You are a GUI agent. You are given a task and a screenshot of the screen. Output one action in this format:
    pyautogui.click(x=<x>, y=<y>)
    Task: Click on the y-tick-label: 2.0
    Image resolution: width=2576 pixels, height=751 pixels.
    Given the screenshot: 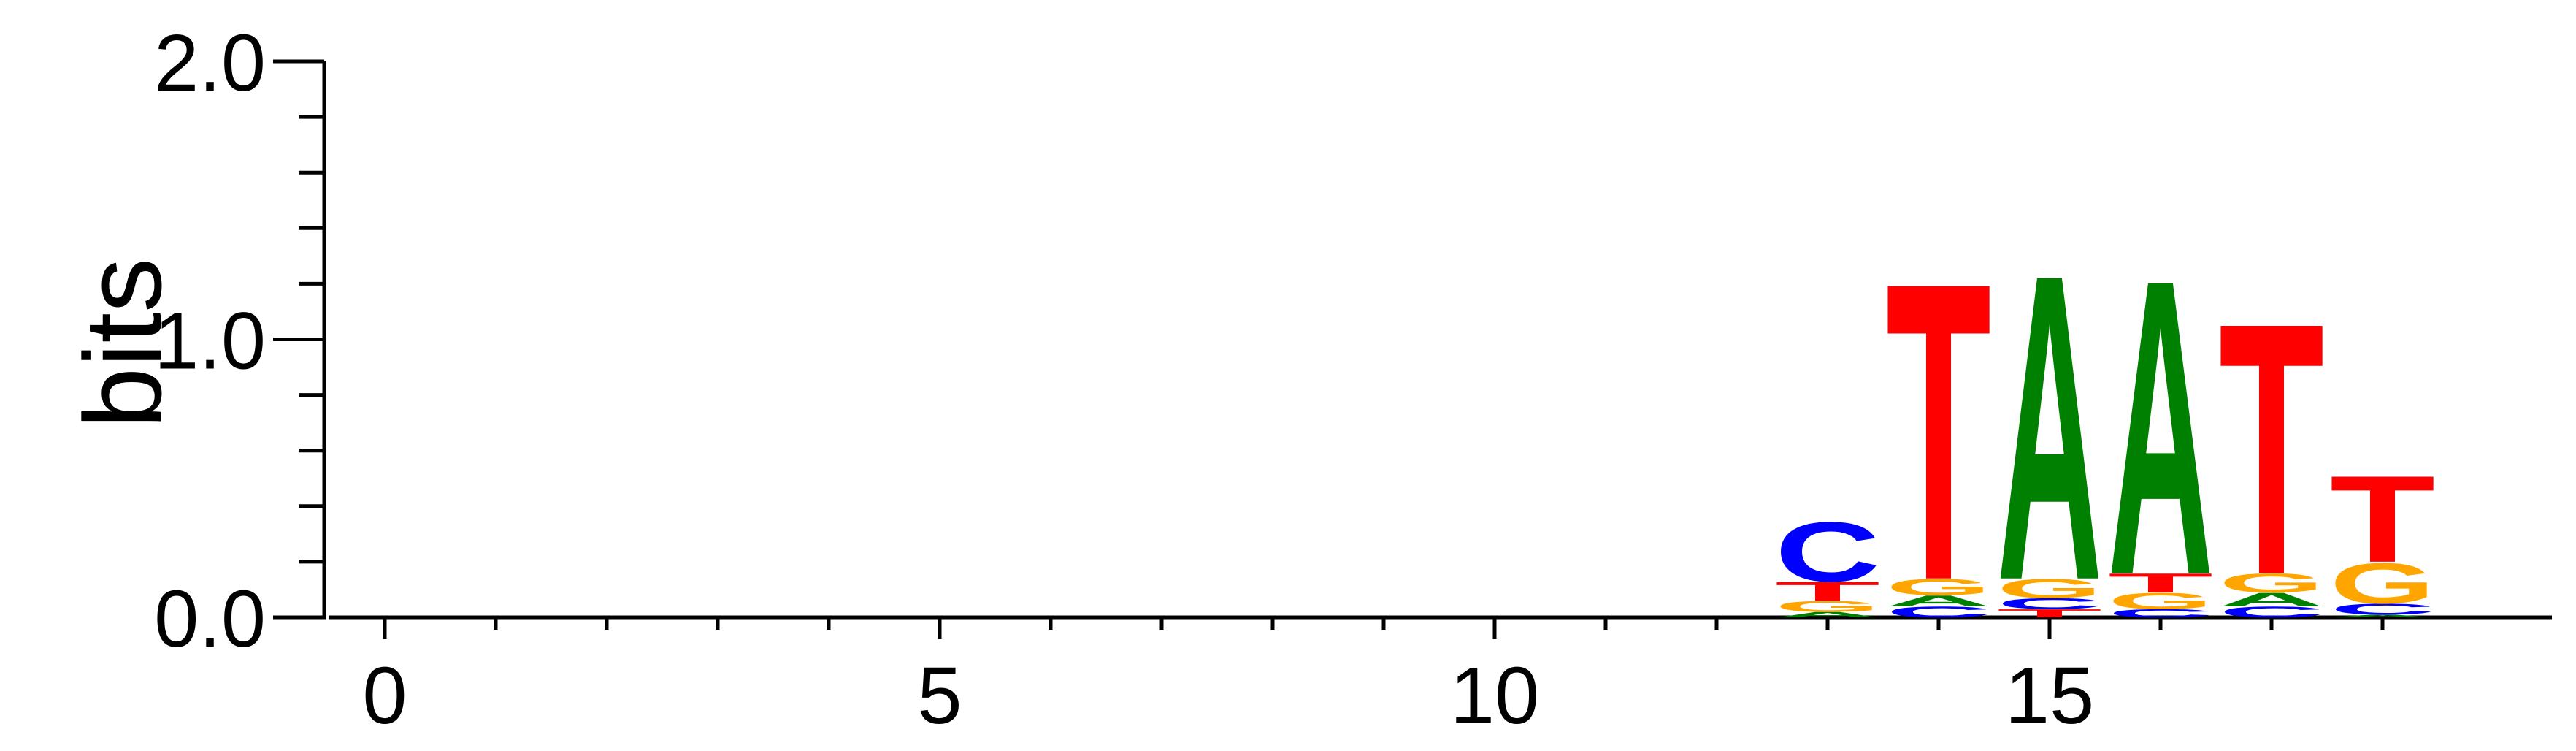 What is the action you would take?
    pyautogui.click(x=210, y=63)
    